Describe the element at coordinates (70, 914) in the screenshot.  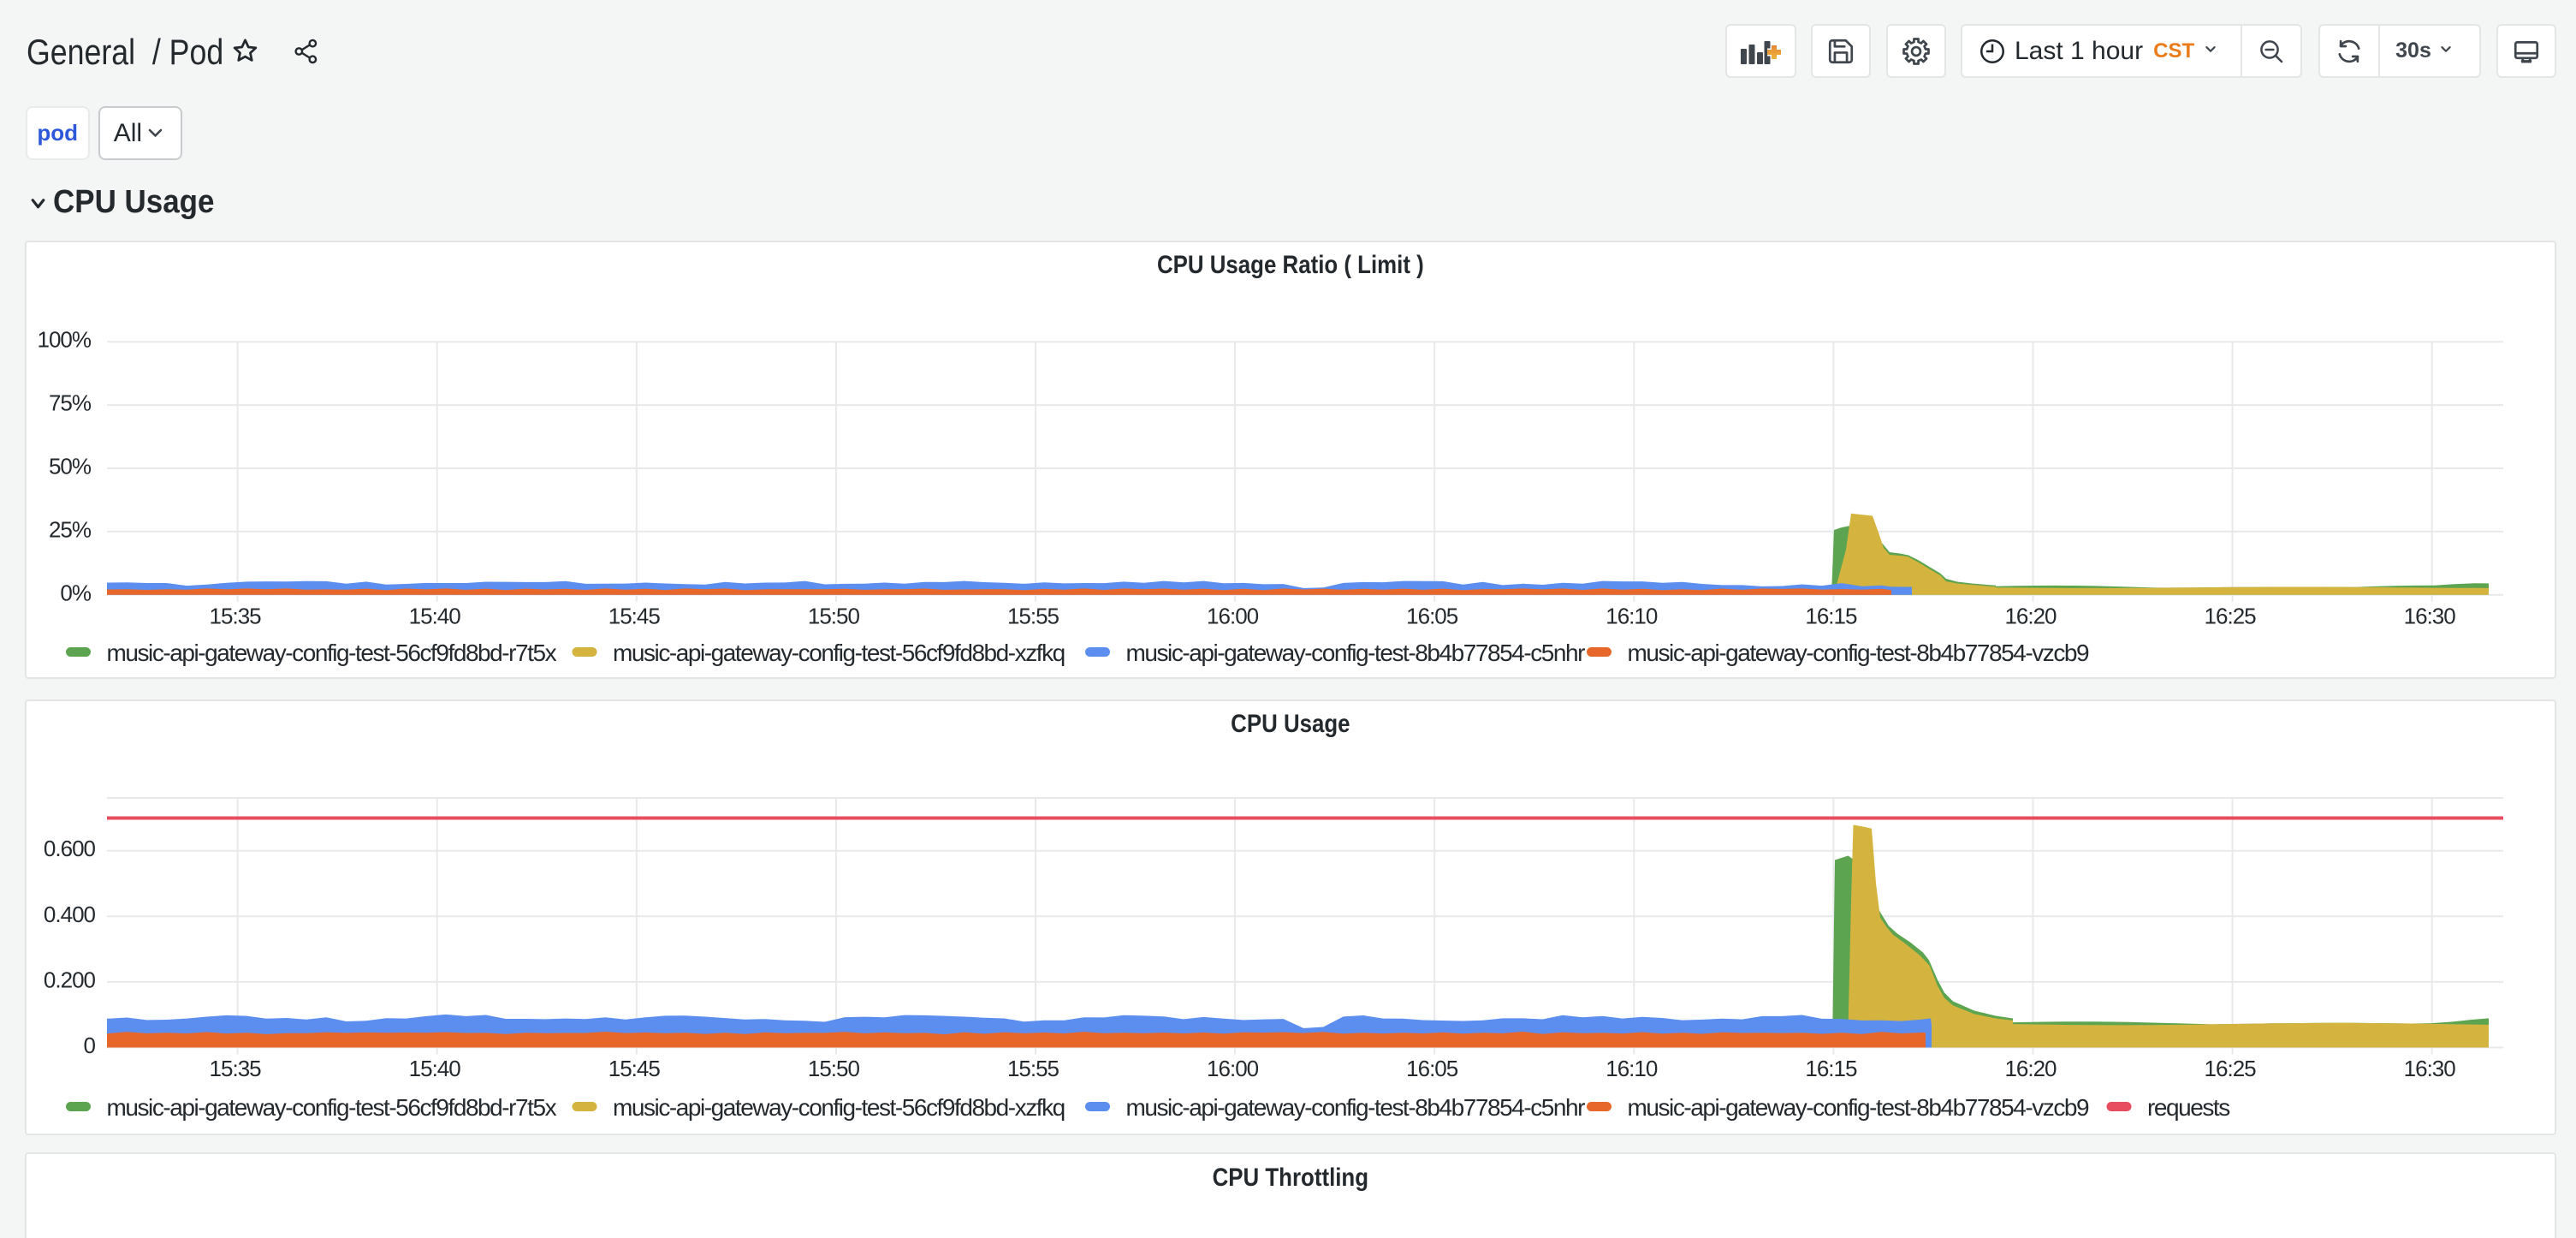
I see `svg-text: 0.400` at that location.